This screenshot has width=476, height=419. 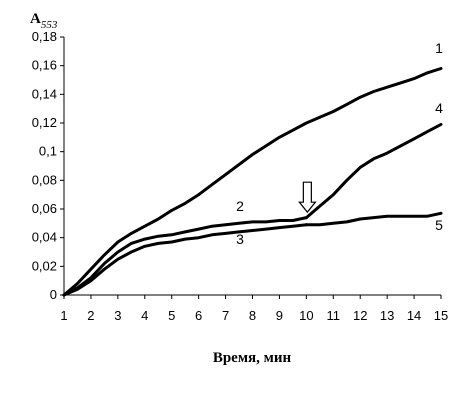 I want to click on series-label-2: 2, so click(x=240, y=206).